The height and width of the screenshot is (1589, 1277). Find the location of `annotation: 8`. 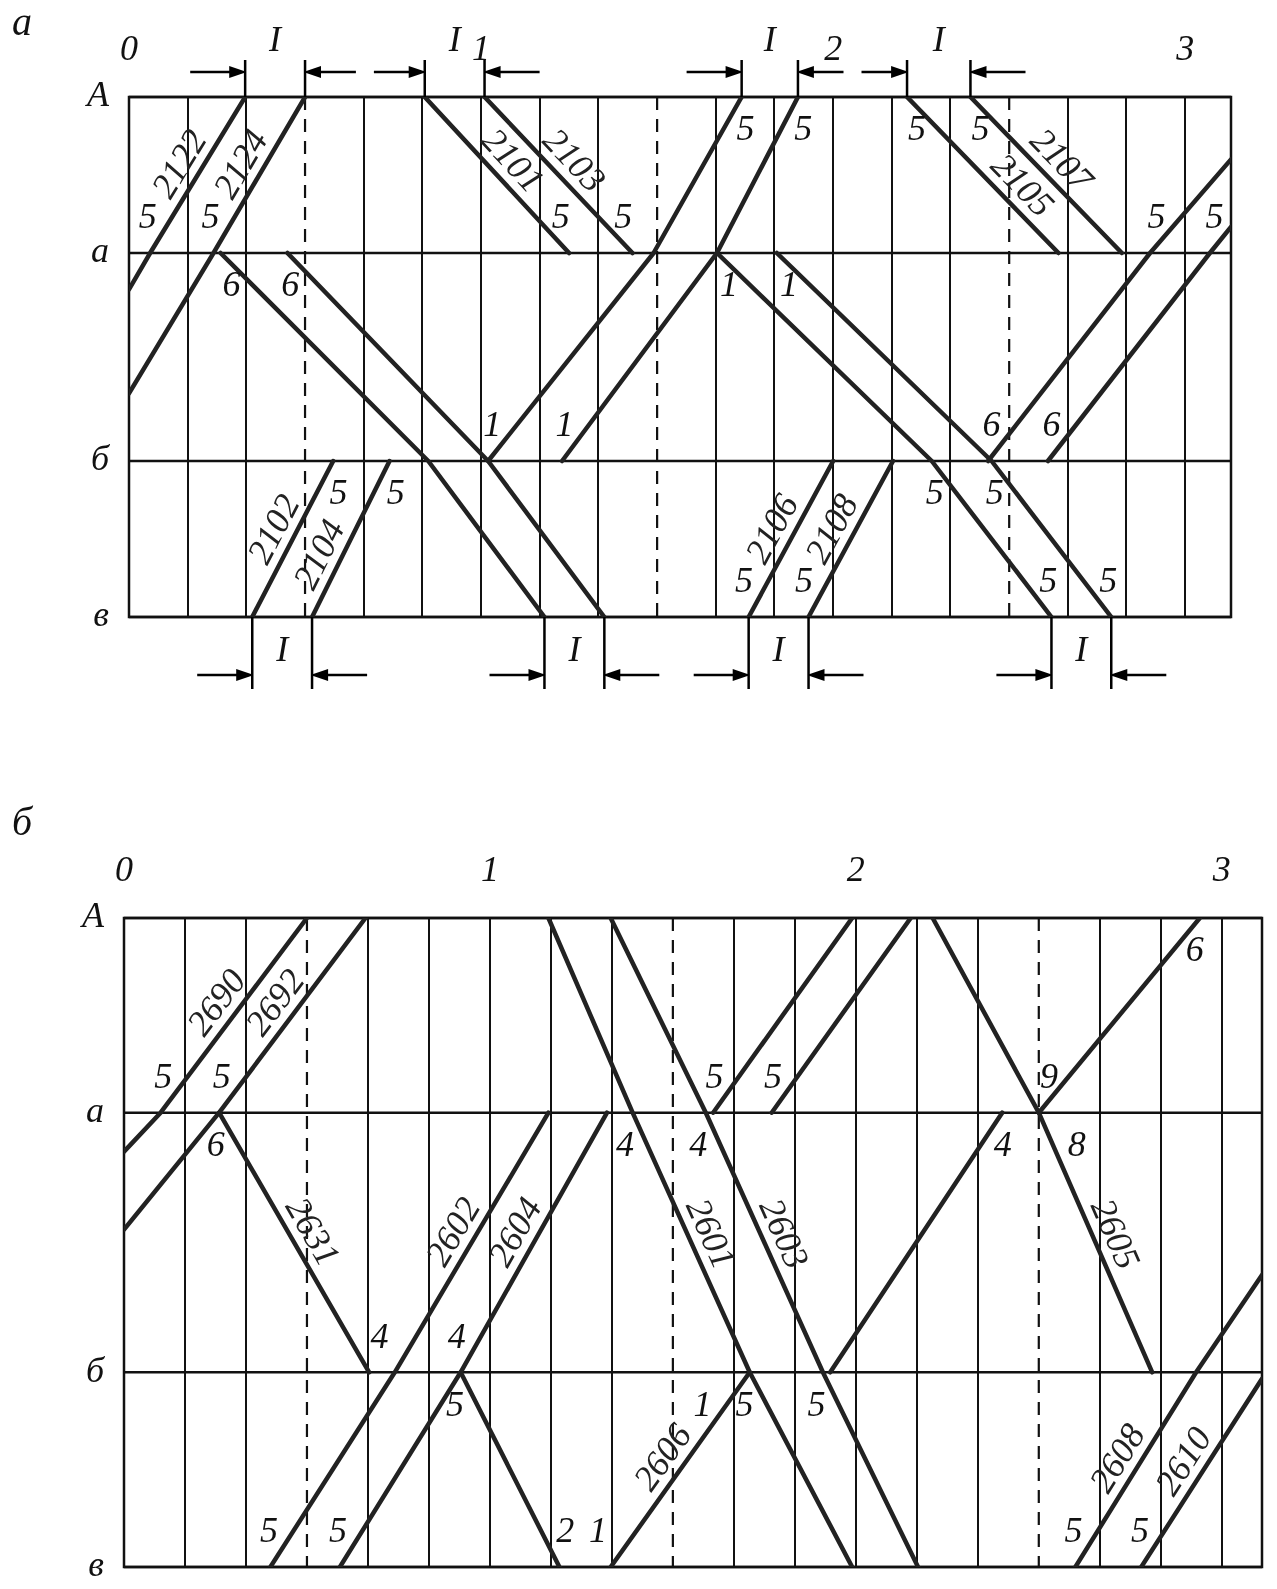

annotation: 8 is located at coordinates (1076, 1144).